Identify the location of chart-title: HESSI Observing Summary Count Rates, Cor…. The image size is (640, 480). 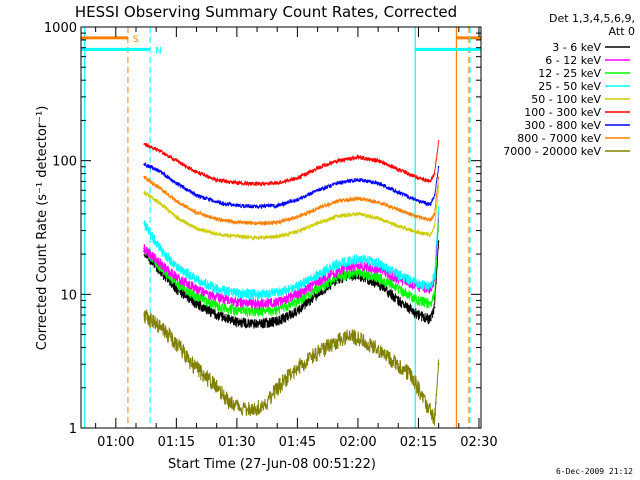
(266, 12).